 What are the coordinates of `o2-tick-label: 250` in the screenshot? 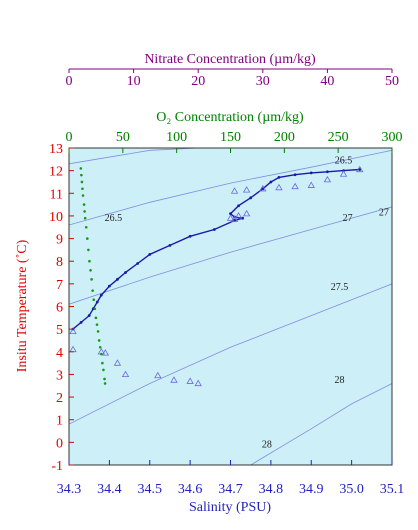 It's located at (338, 137).